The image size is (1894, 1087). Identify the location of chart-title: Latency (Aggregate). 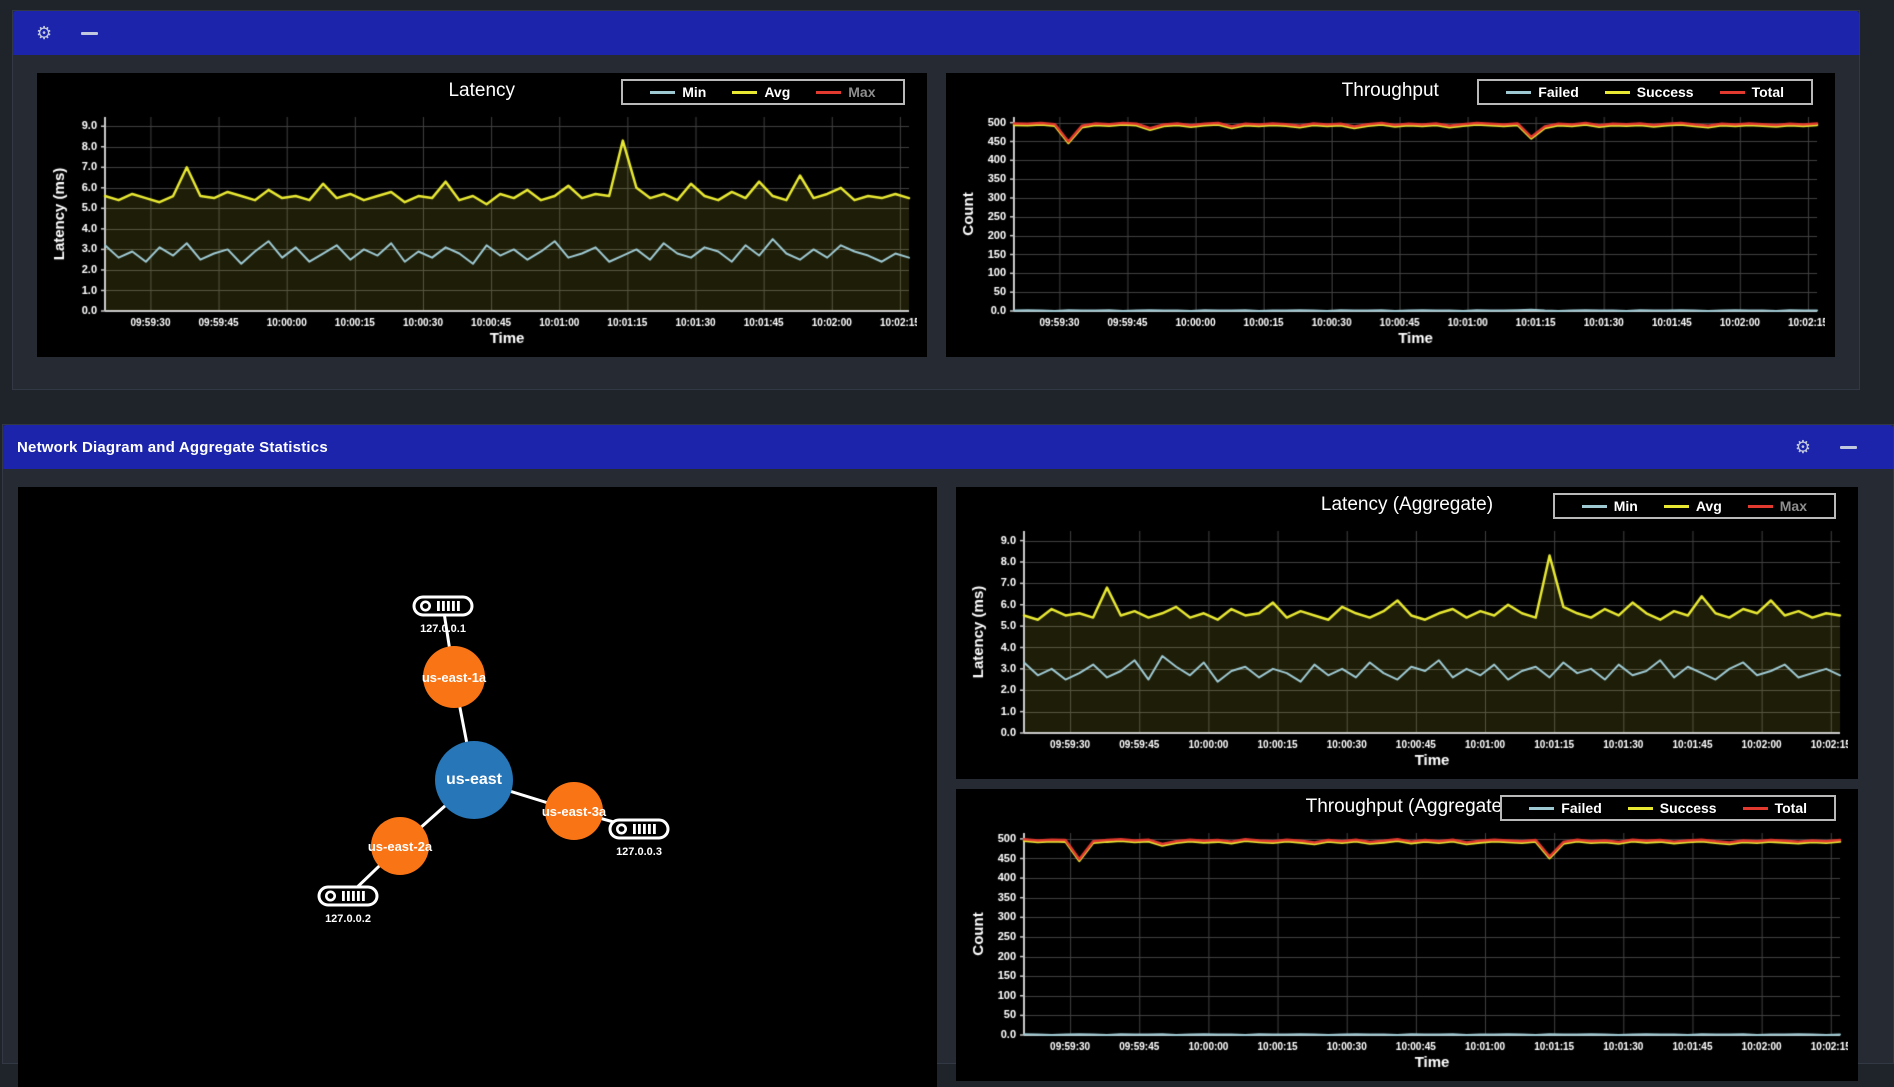
(1407, 504).